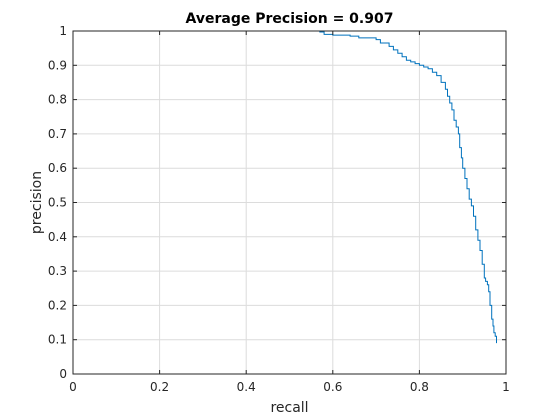 This screenshot has width=560, height=420. I want to click on x-tick-label: 0.8, so click(419, 387).